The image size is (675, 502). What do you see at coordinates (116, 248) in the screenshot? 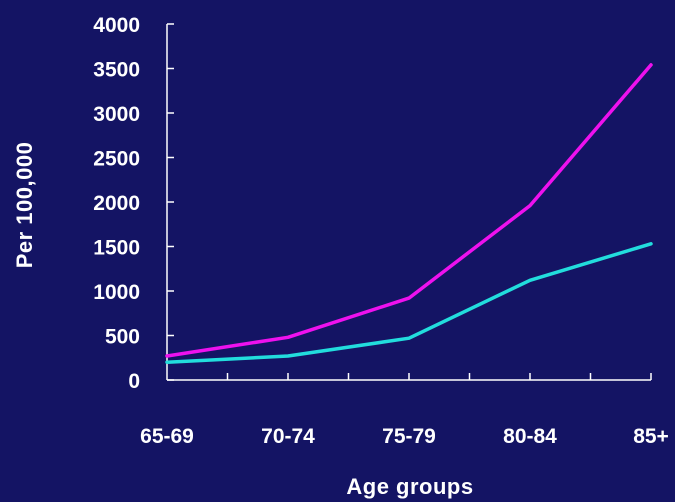
I see `y-tick-label: 1500` at bounding box center [116, 248].